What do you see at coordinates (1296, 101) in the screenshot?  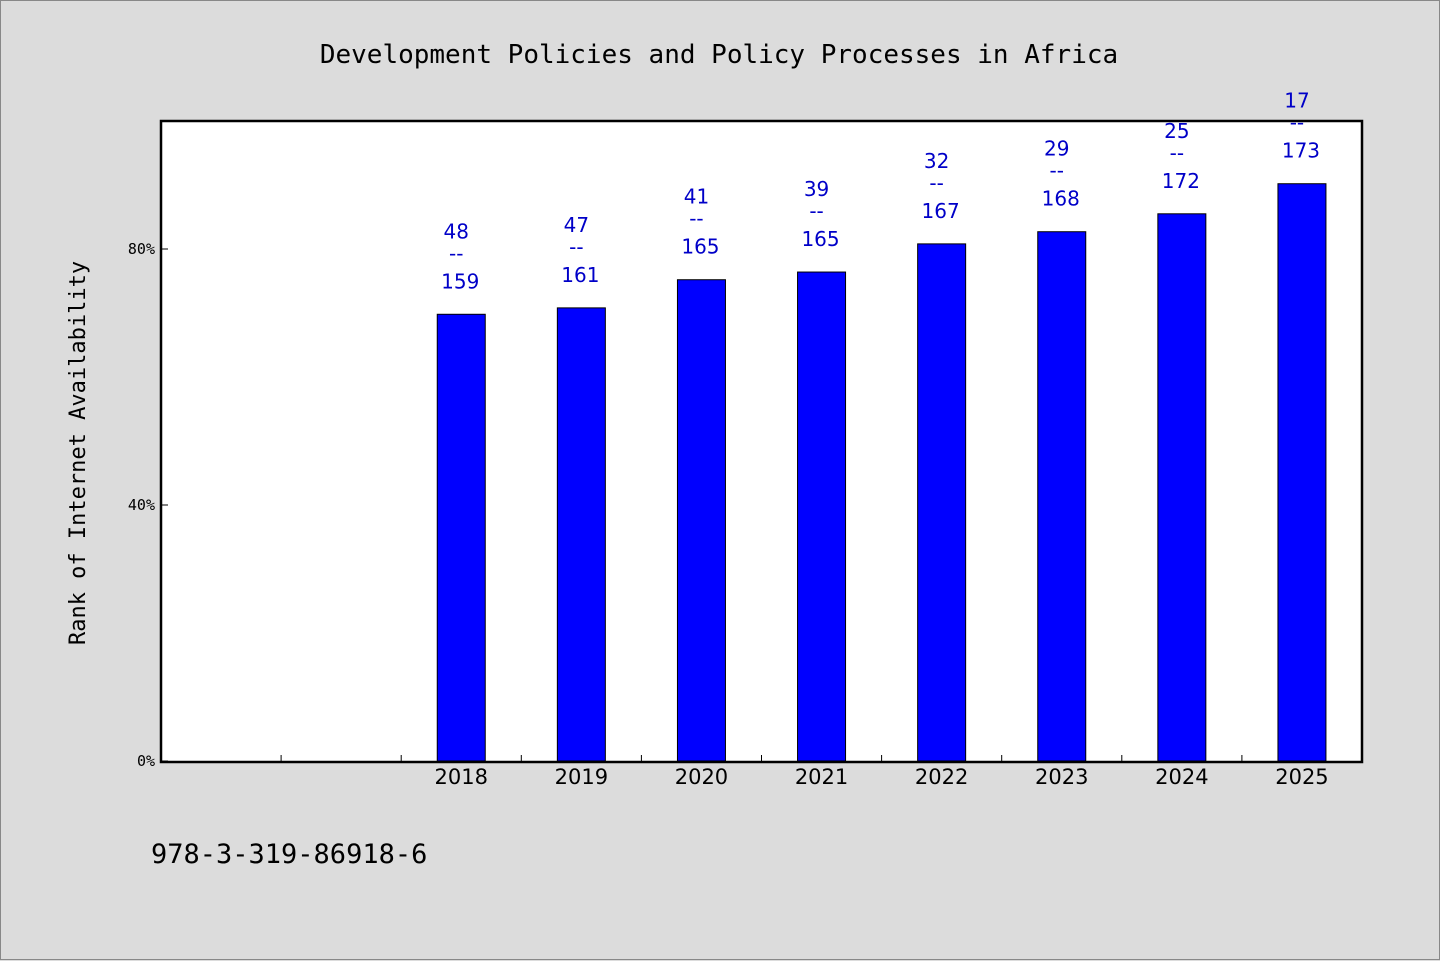 I see `bar-annotation-rank: 17` at bounding box center [1296, 101].